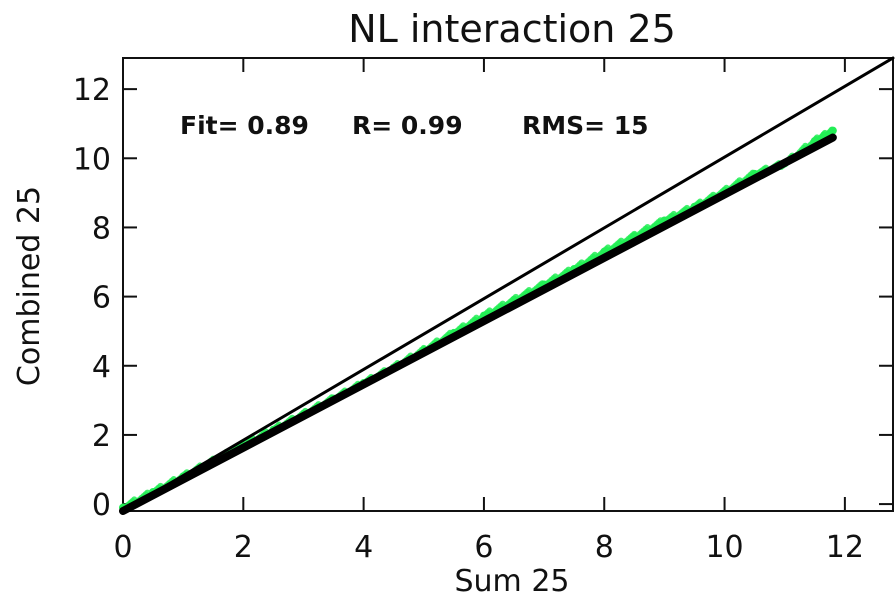 This screenshot has height=599, width=896. What do you see at coordinates (845, 547) in the screenshot?
I see `x-tick-label: 12` at bounding box center [845, 547].